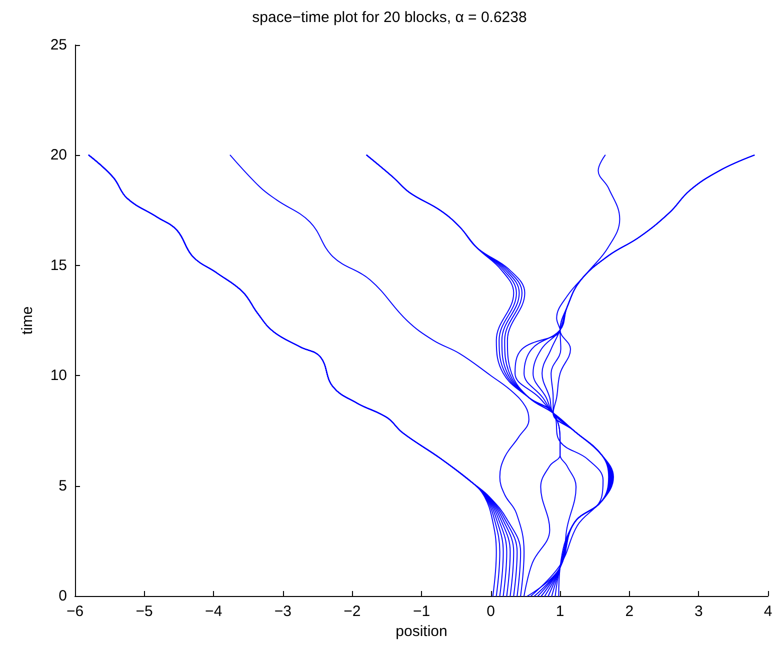 Image resolution: width=779 pixels, height=651 pixels. I want to click on y-tick-label: 0, so click(62, 596).